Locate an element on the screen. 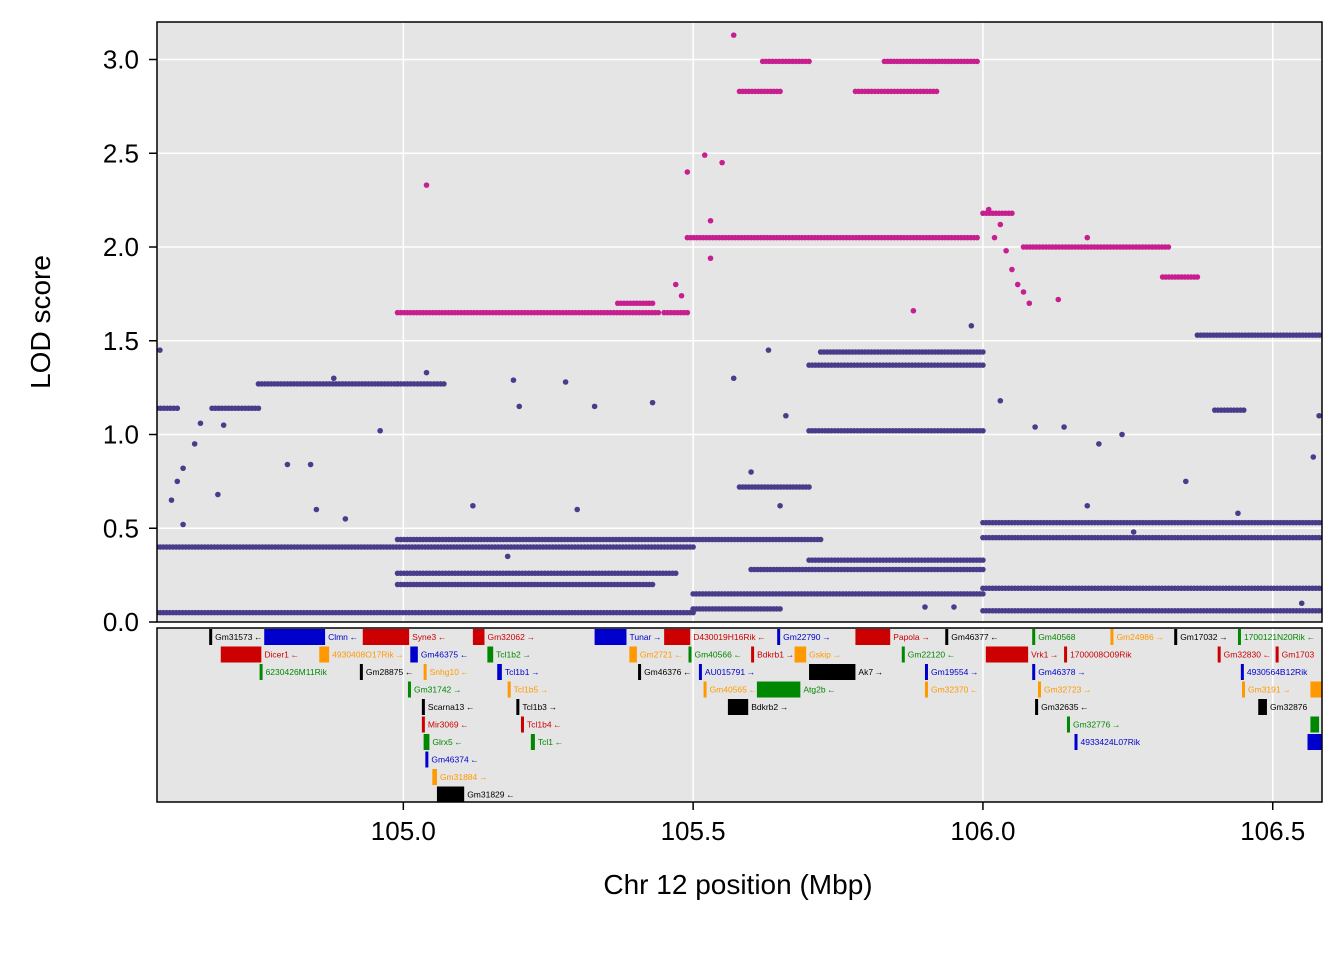  gene-label: Snhg10 ← is located at coordinates (450, 672).